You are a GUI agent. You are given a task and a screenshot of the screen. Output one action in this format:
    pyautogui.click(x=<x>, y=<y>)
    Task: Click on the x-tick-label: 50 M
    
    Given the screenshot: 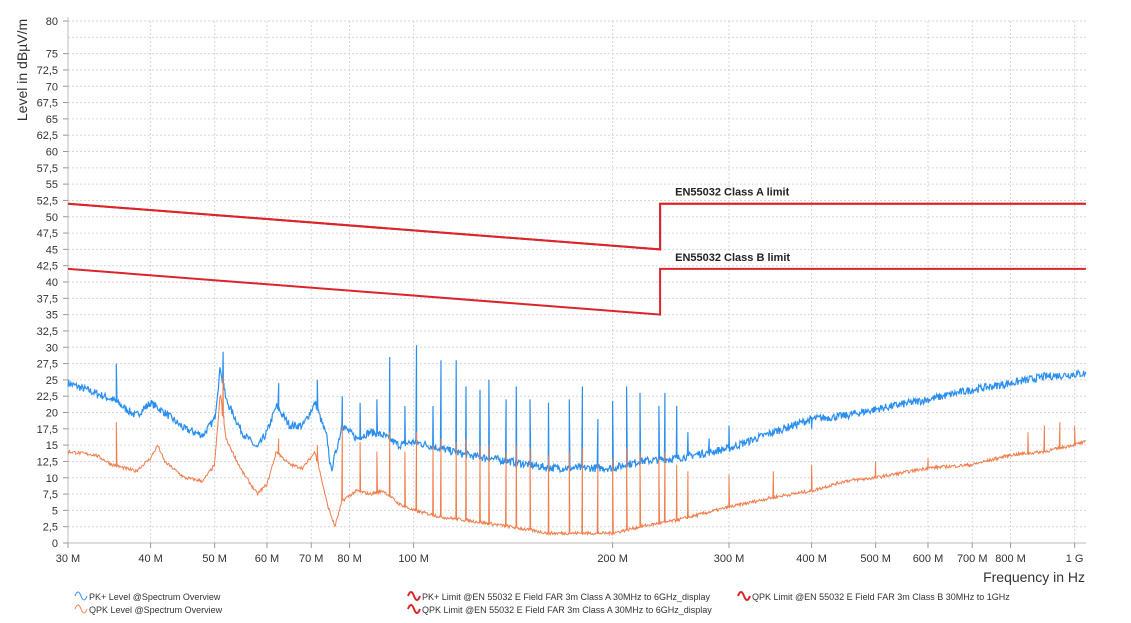 What is the action you would take?
    pyautogui.click(x=214, y=559)
    